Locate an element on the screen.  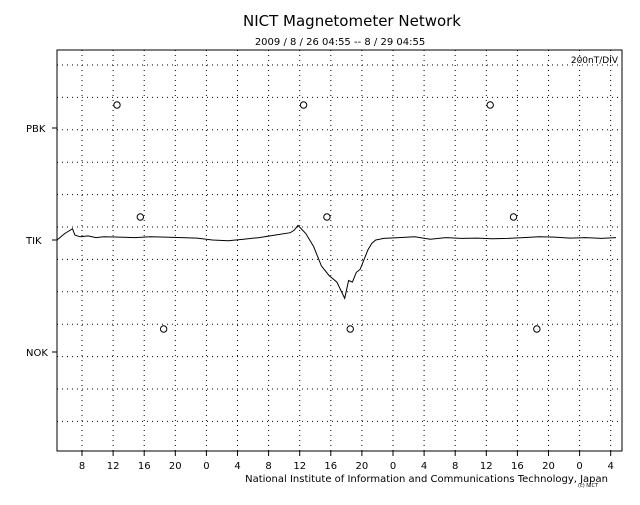
footer-mark: (c) NICT is located at coordinates (588, 486).